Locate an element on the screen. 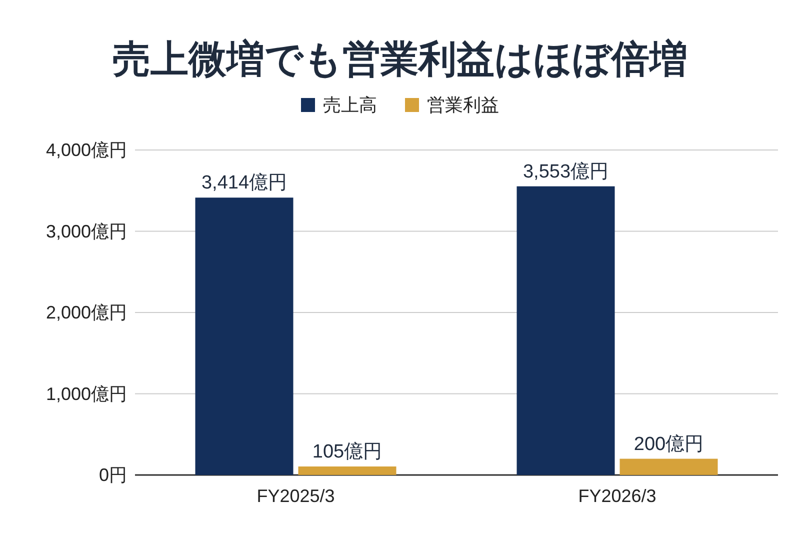 Image resolution: width=800 pixels, height=536 pixels. y-tick-label: 1,000億円 is located at coordinates (86, 394).